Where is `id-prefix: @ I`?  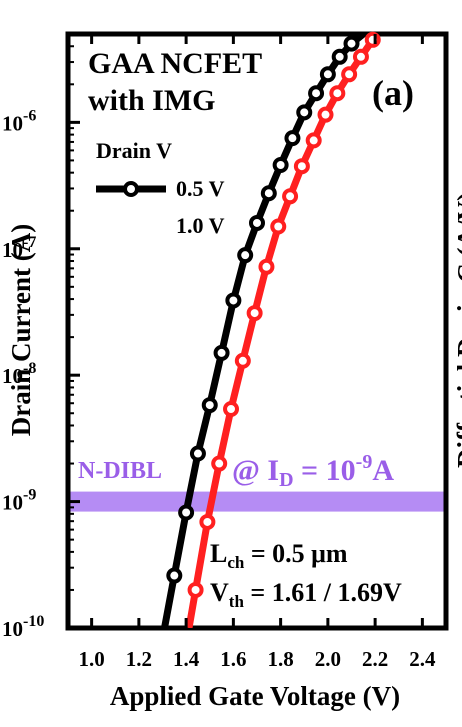 id-prefix: @ I is located at coordinates (255, 470).